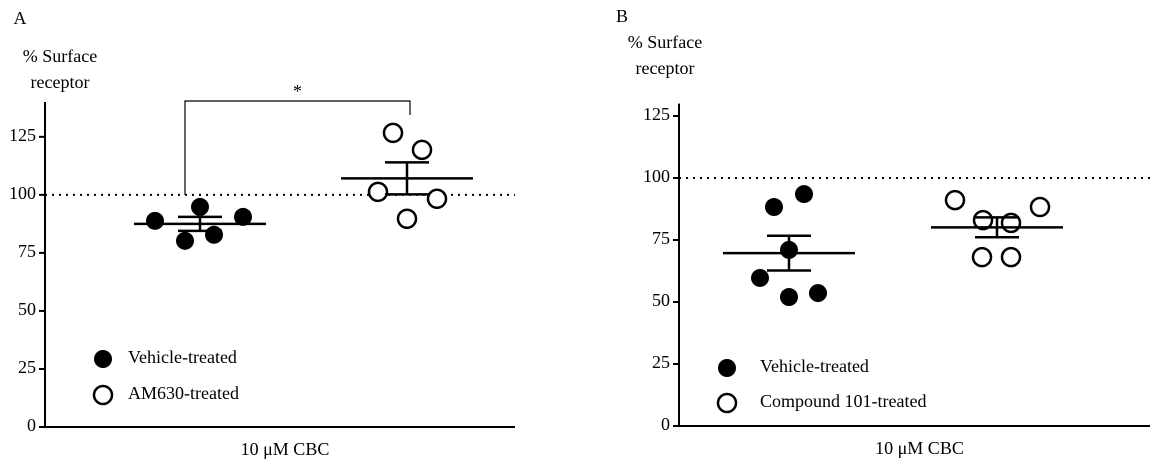 This screenshot has height=468, width=1160. Describe the element at coordinates (183, 393) in the screenshot. I see `legend-label: AM630-treated` at that location.